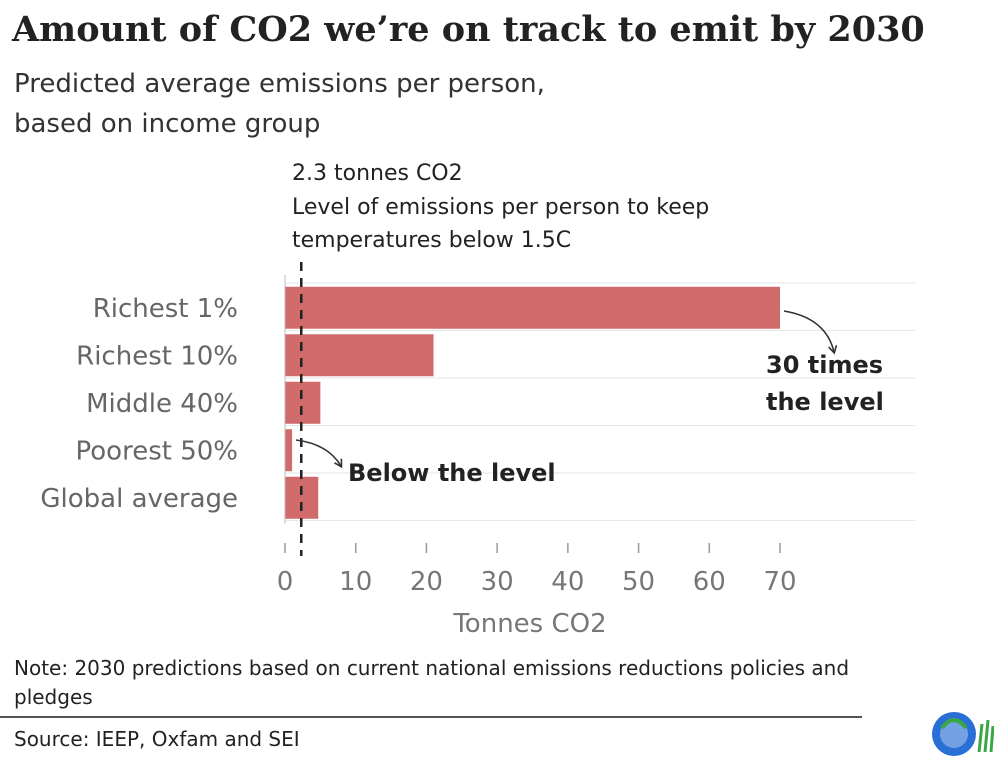  Describe the element at coordinates (824, 365) in the screenshot. I see `callout-top-line: 30 times` at that location.